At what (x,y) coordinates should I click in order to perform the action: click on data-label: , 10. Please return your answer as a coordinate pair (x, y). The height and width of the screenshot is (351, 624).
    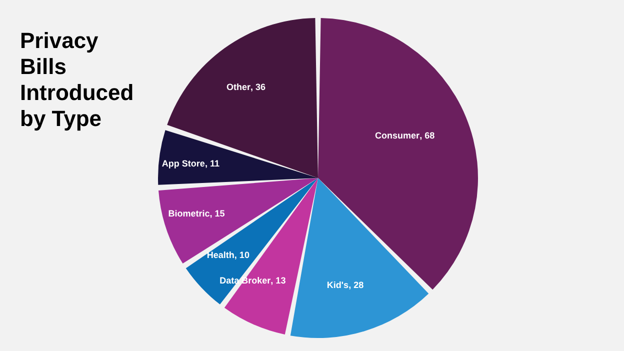
    Looking at the image, I should click on (242, 255).